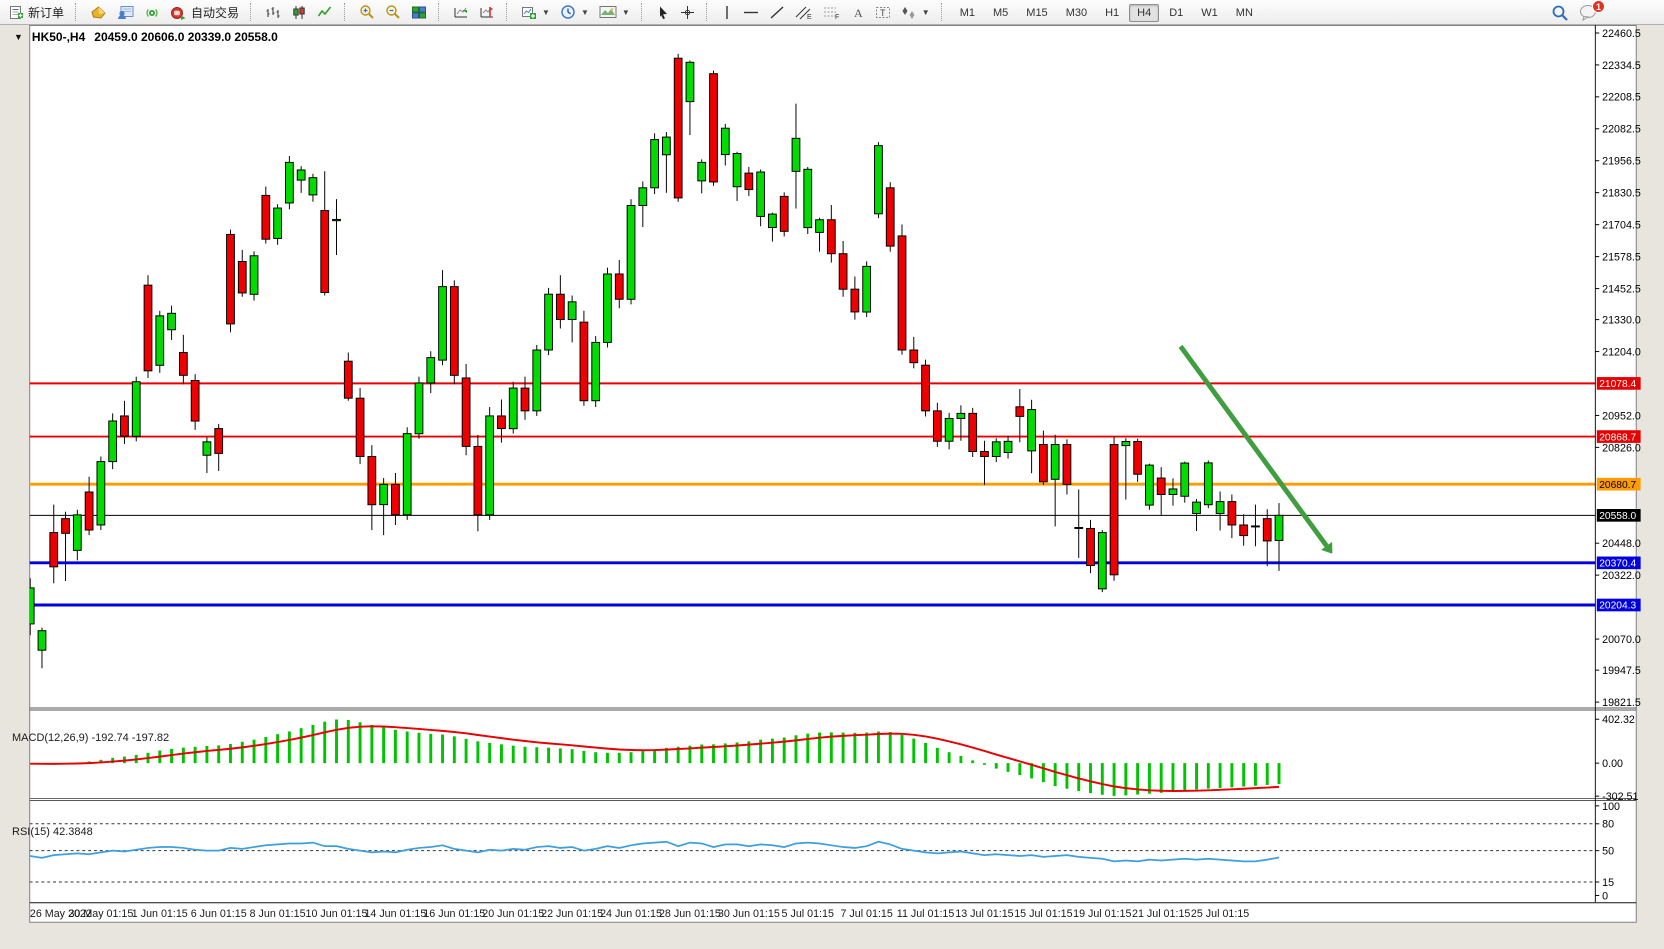 The height and width of the screenshot is (949, 1664). I want to click on profile-button, so click(125, 12).